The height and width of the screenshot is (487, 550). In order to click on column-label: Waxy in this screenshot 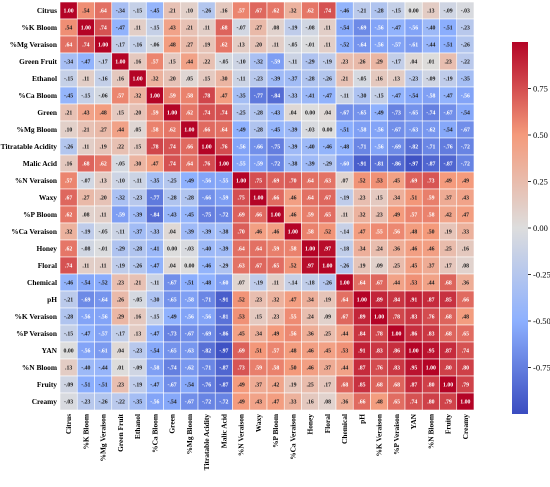, I will do `click(258, 423)`.